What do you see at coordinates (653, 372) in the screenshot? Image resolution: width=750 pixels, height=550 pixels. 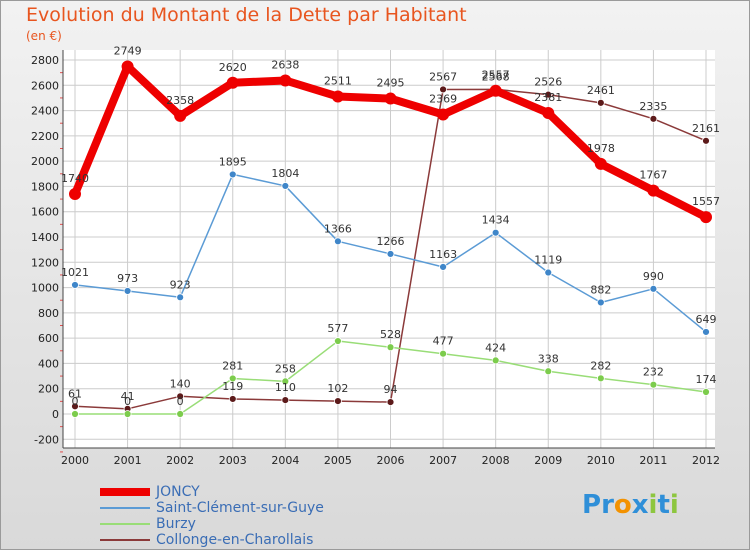 I see `data-label-burzy: 232` at bounding box center [653, 372].